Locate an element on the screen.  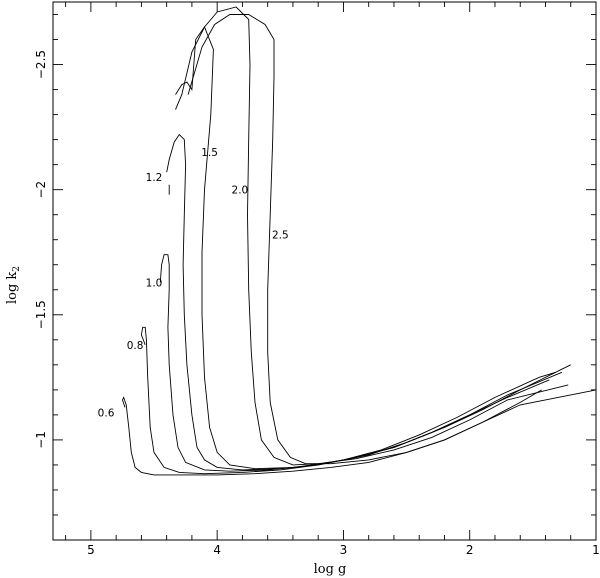
y-axis-title: log k2 is located at coordinates (13, 285).